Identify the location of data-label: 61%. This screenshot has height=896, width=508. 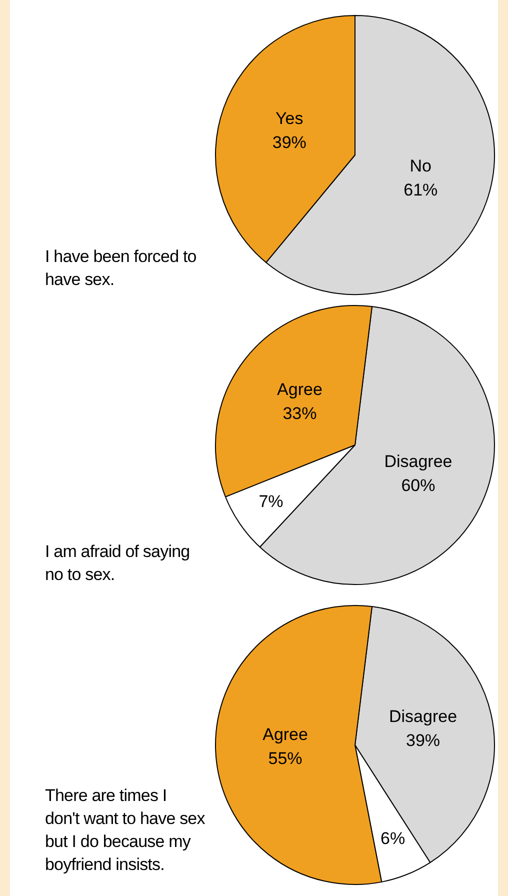
(421, 190).